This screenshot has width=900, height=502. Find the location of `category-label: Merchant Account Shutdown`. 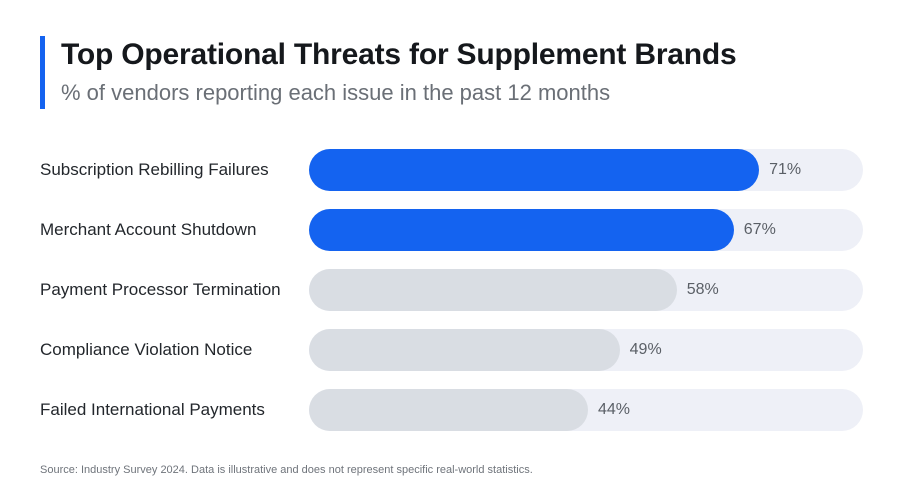

category-label: Merchant Account Shutdown is located at coordinates (148, 229).